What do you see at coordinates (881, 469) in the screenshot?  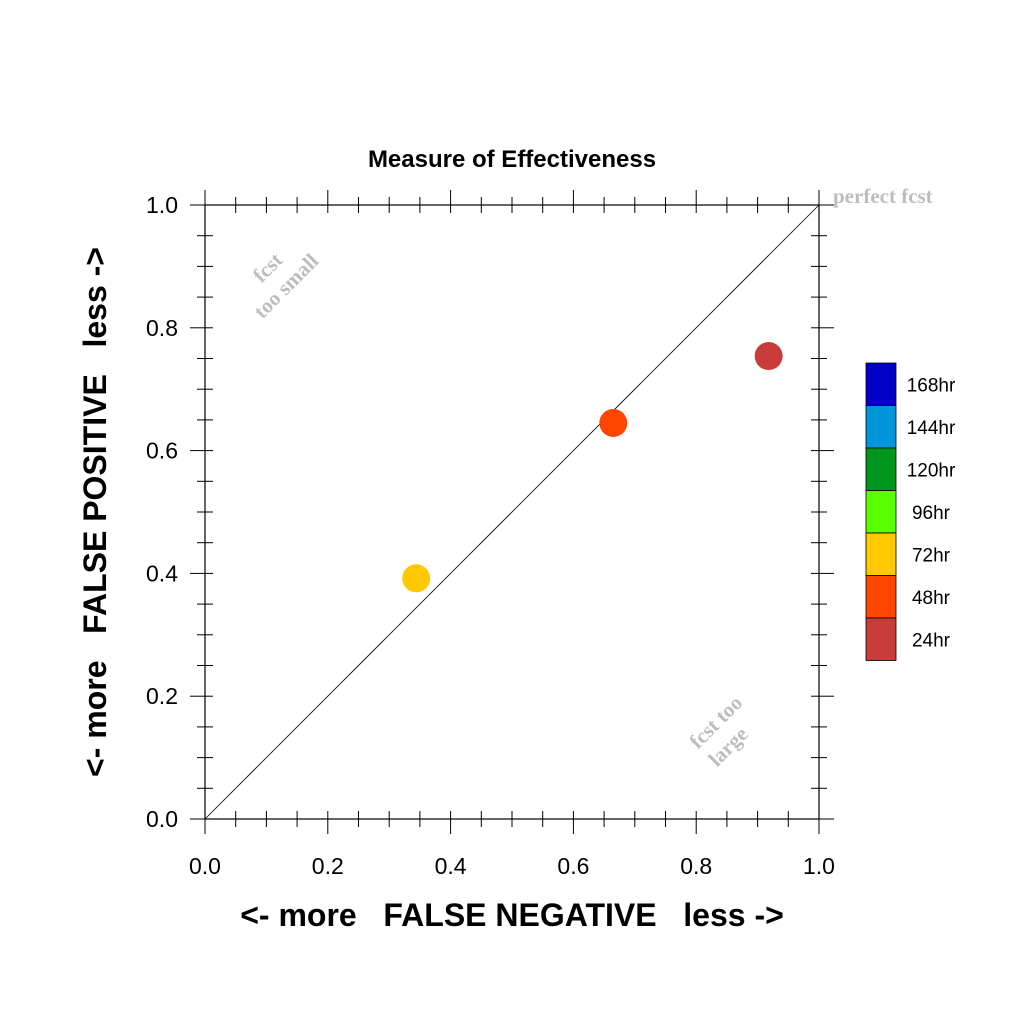 I see `legend-swatch-120hr` at bounding box center [881, 469].